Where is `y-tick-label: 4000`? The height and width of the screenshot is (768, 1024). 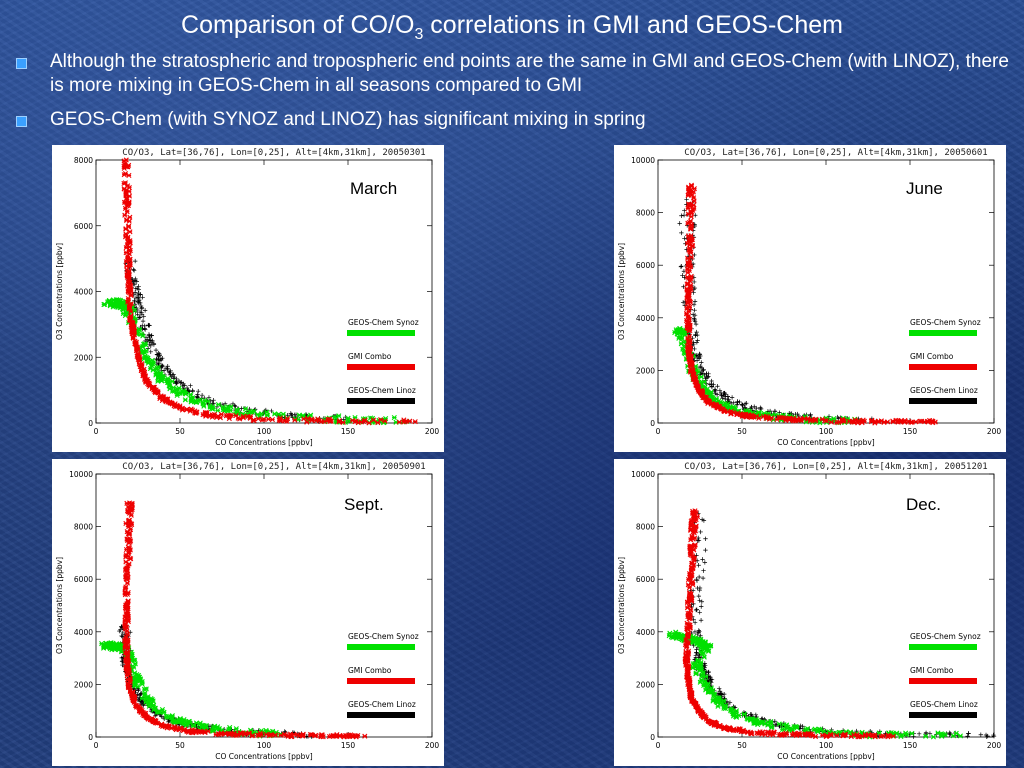 y-tick-label: 4000 is located at coordinates (645, 318).